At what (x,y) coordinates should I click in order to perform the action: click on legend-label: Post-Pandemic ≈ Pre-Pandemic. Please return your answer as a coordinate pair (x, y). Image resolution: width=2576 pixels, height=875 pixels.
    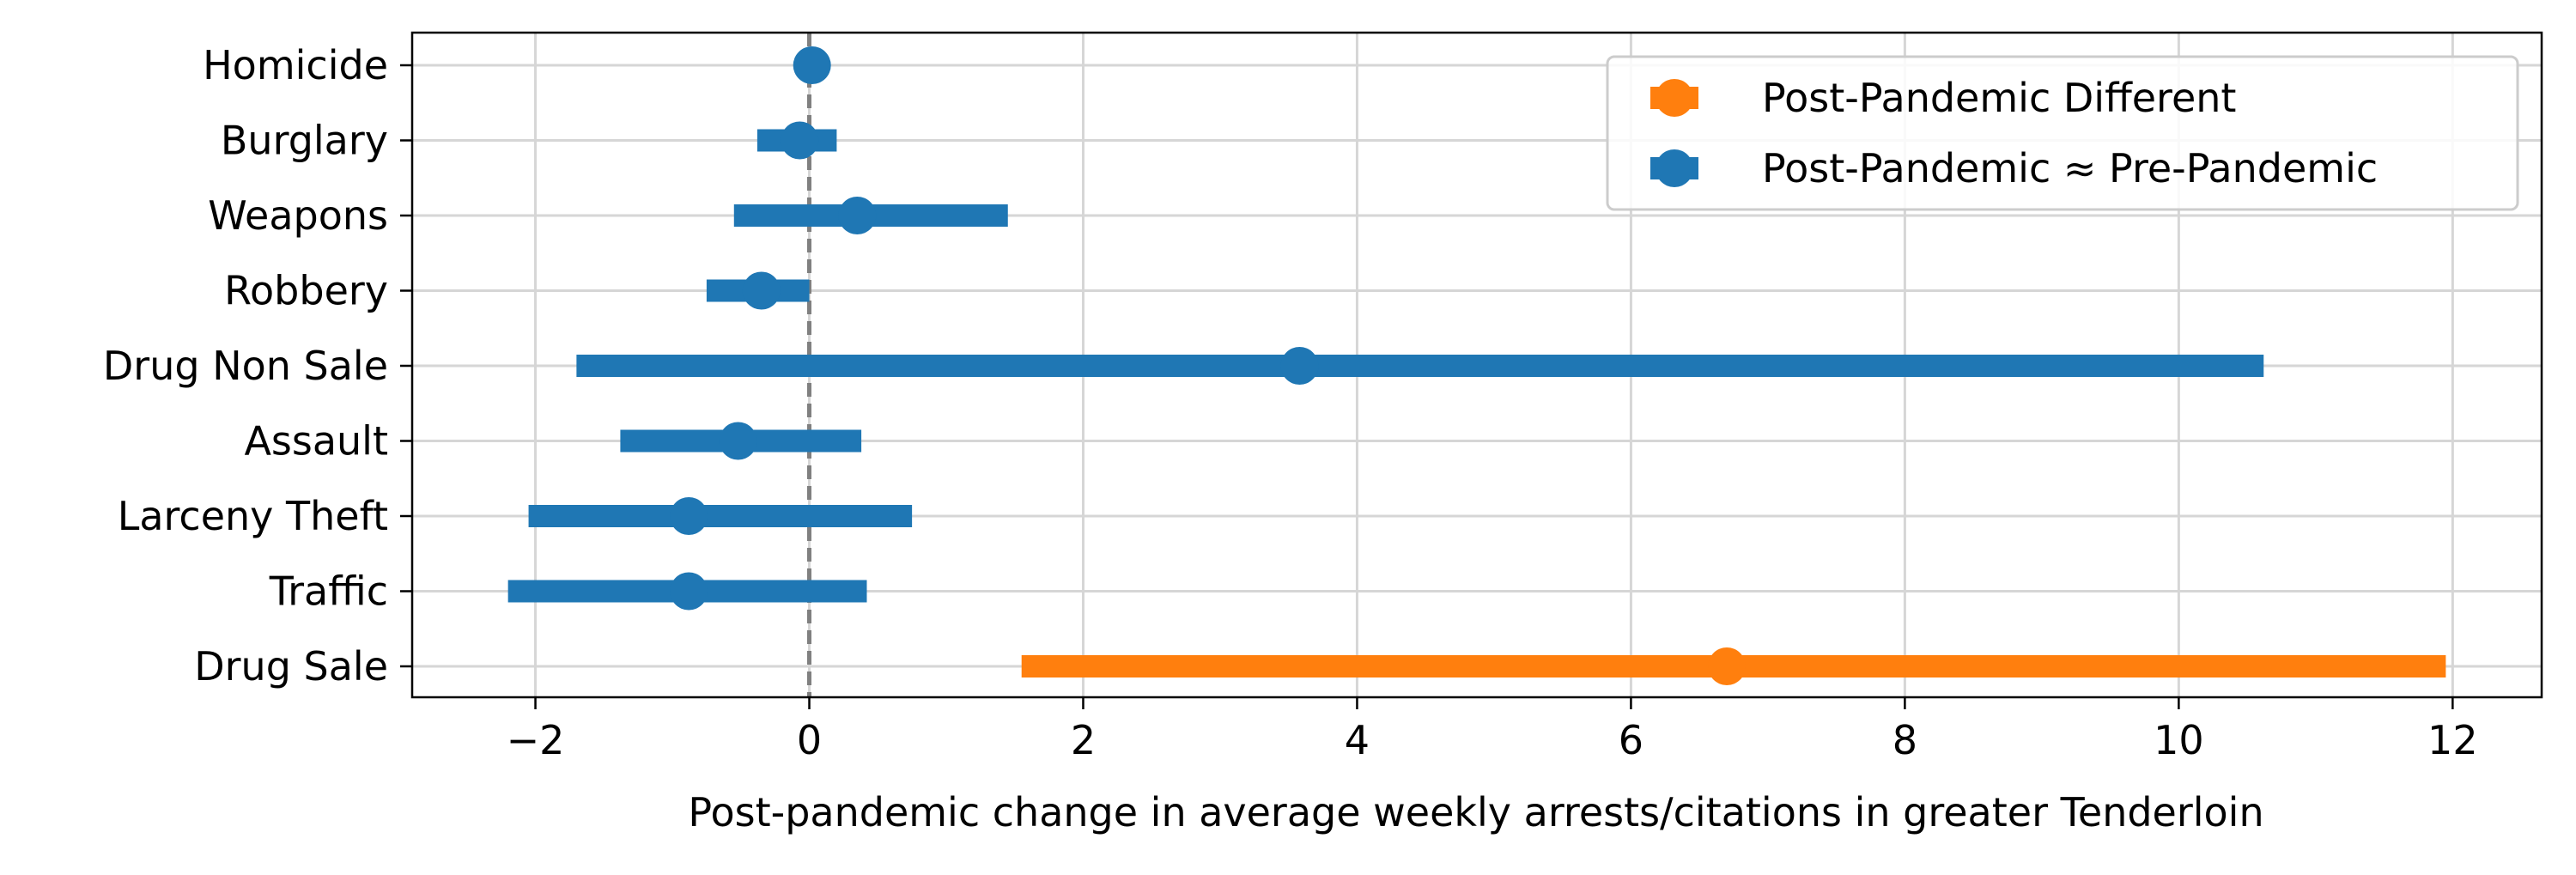
    Looking at the image, I should click on (2070, 168).